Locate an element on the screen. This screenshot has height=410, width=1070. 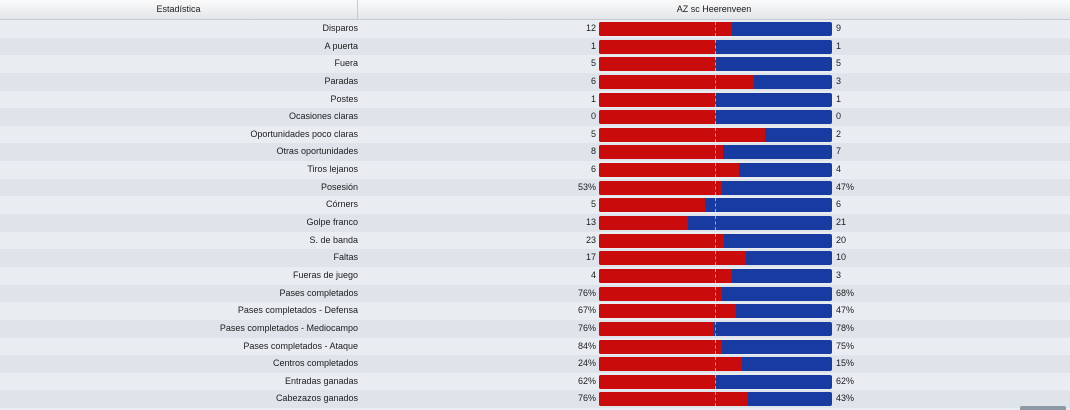
stat-row: Pases completados - Defensa 67% 47% is located at coordinates (535, 311).